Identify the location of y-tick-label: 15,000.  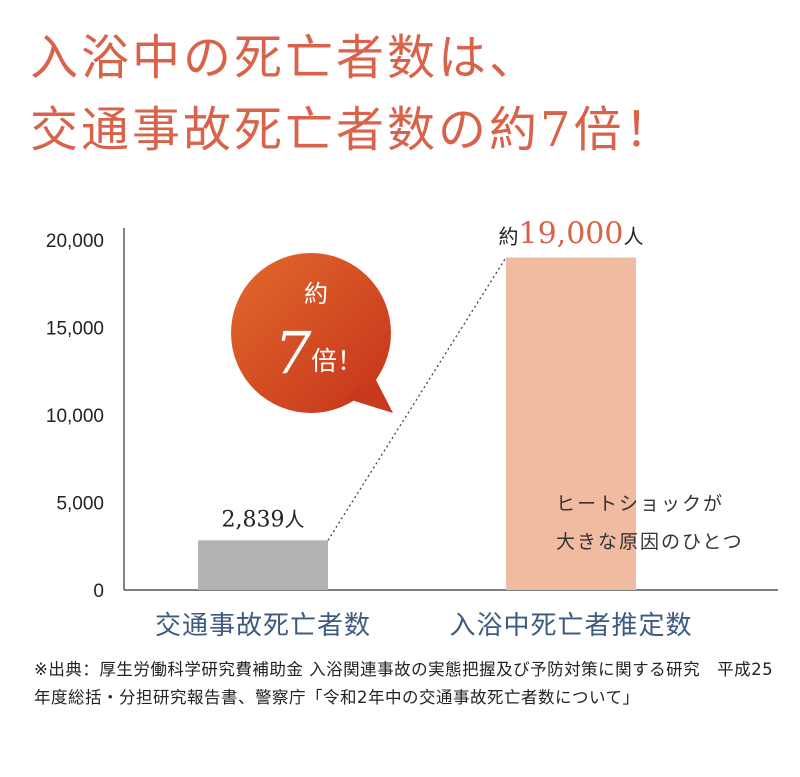
(75, 329).